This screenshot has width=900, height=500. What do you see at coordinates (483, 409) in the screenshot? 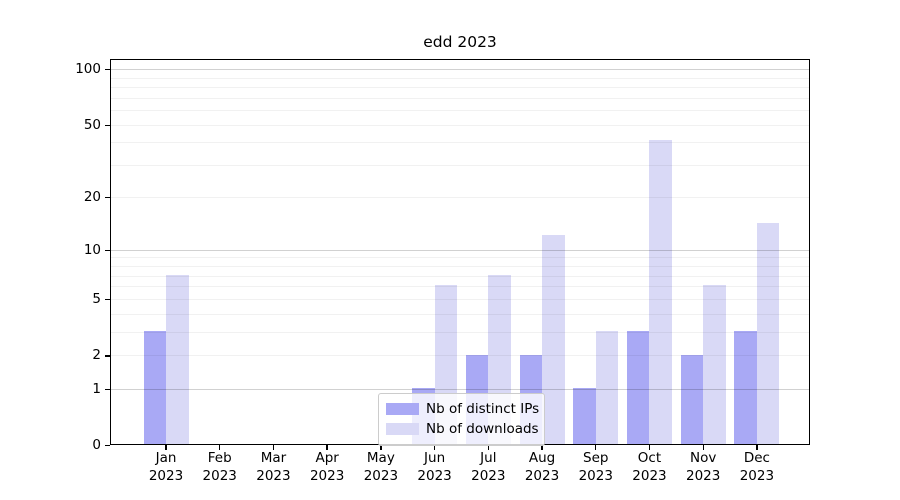
I see `legend-label: Nb of distinct IPs` at bounding box center [483, 409].